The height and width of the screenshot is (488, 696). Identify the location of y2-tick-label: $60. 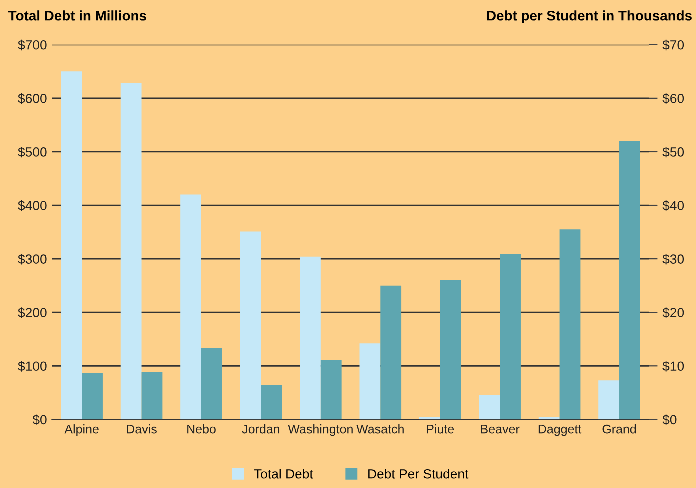
(673, 98).